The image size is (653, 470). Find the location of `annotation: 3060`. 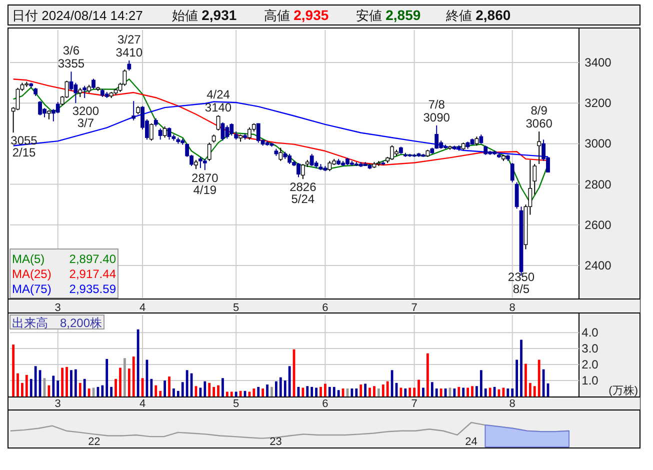

annotation: 3060 is located at coordinates (539, 123).